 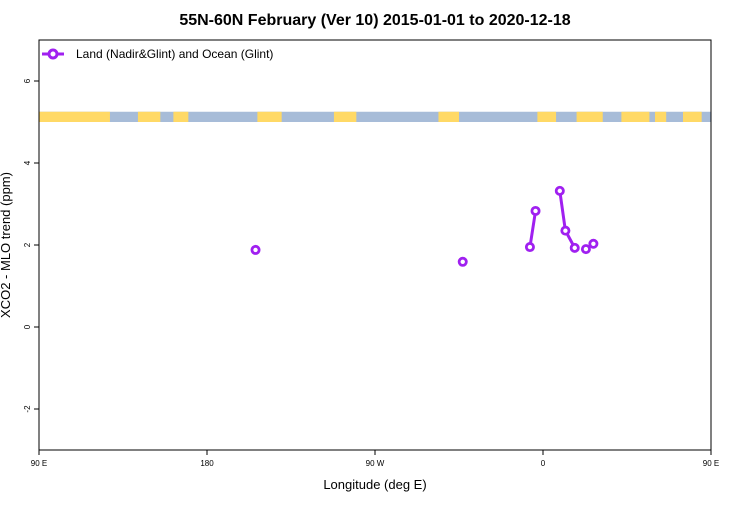 I want to click on y-tick-label-4: 6, so click(x=27, y=80).